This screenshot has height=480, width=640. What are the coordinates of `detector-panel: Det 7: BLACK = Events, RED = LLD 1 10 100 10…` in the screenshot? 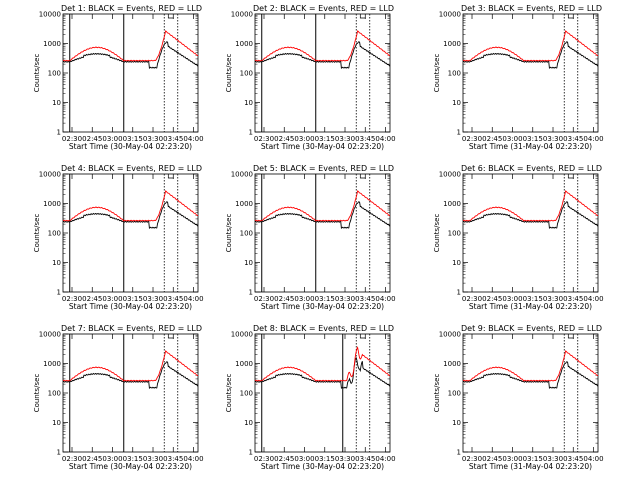 It's located at (118, 397).